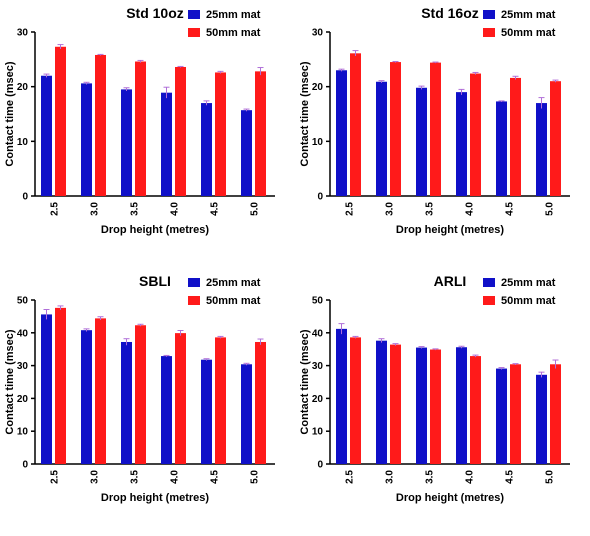 The height and width of the screenshot is (536, 590). What do you see at coordinates (155, 281) in the screenshot?
I see `chart-title: SBLI` at bounding box center [155, 281].